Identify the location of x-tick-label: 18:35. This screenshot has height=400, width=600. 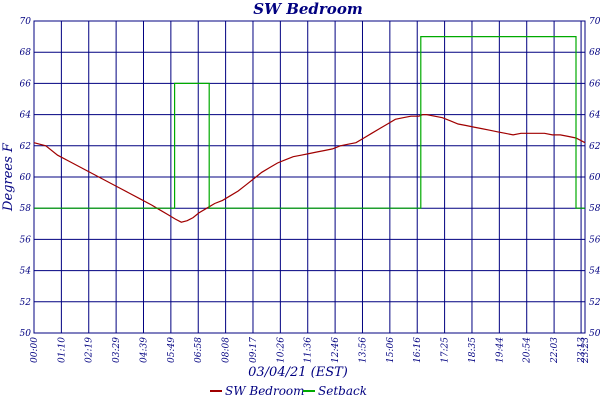
(473, 350).